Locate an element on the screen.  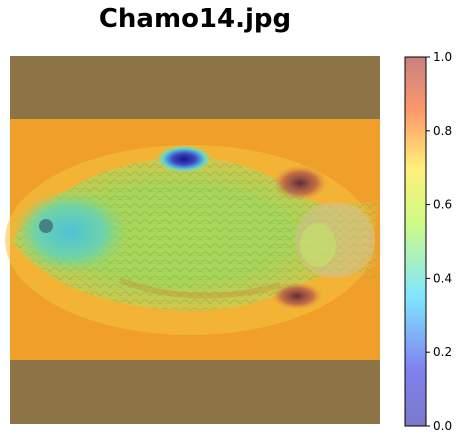
colorbar-gradient is located at coordinates (415, 241).